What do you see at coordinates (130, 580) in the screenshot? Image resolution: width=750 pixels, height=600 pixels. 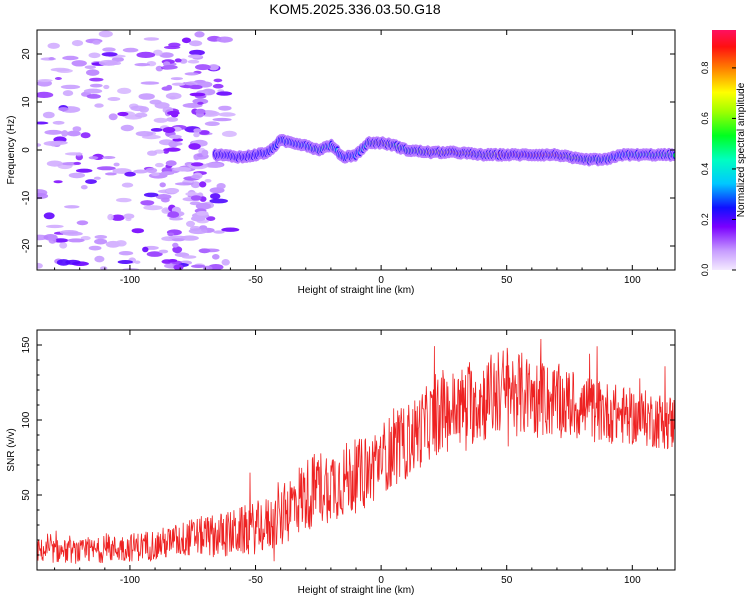 I see `x-tick-label: -100` at bounding box center [130, 580].